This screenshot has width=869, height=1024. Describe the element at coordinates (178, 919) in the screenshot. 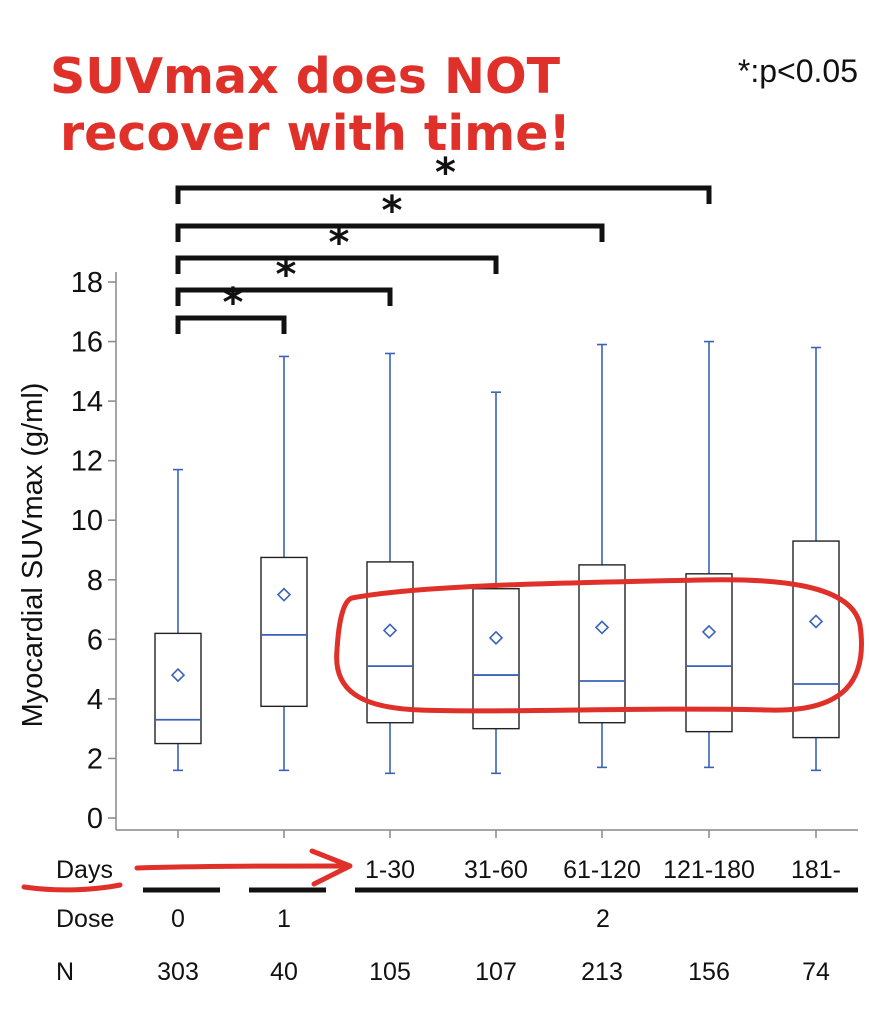

I see `dose-label: 0` at that location.